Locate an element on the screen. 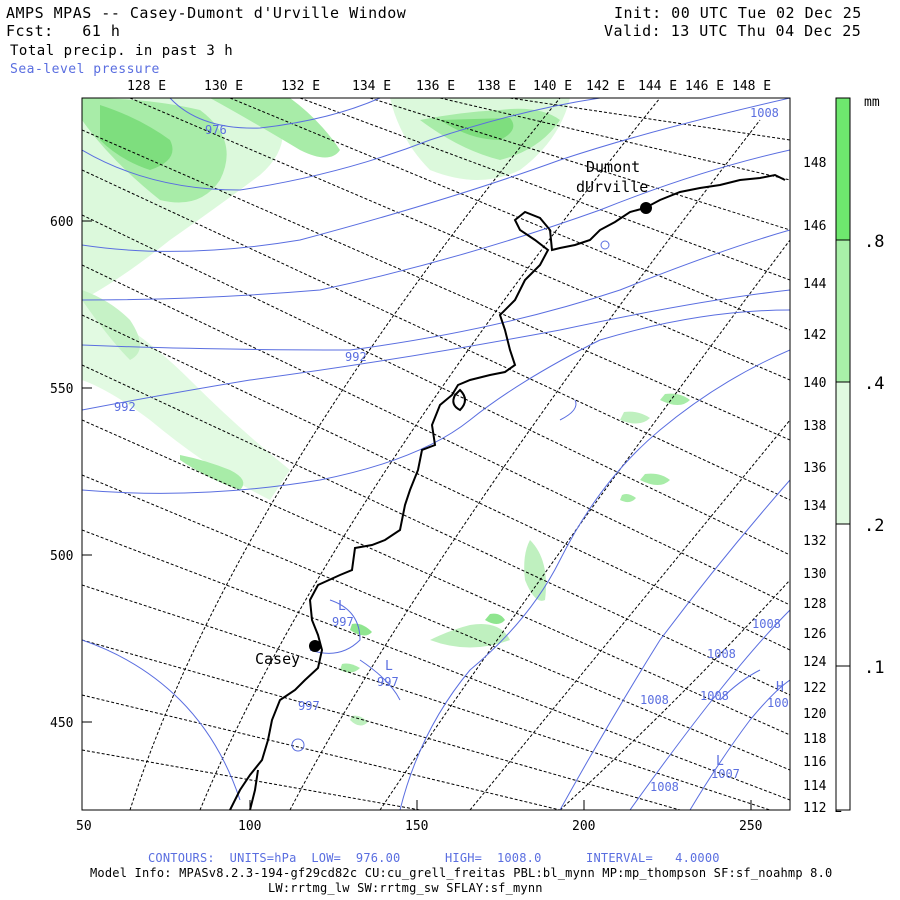  colorbar-label: .1 is located at coordinates (874, 668).